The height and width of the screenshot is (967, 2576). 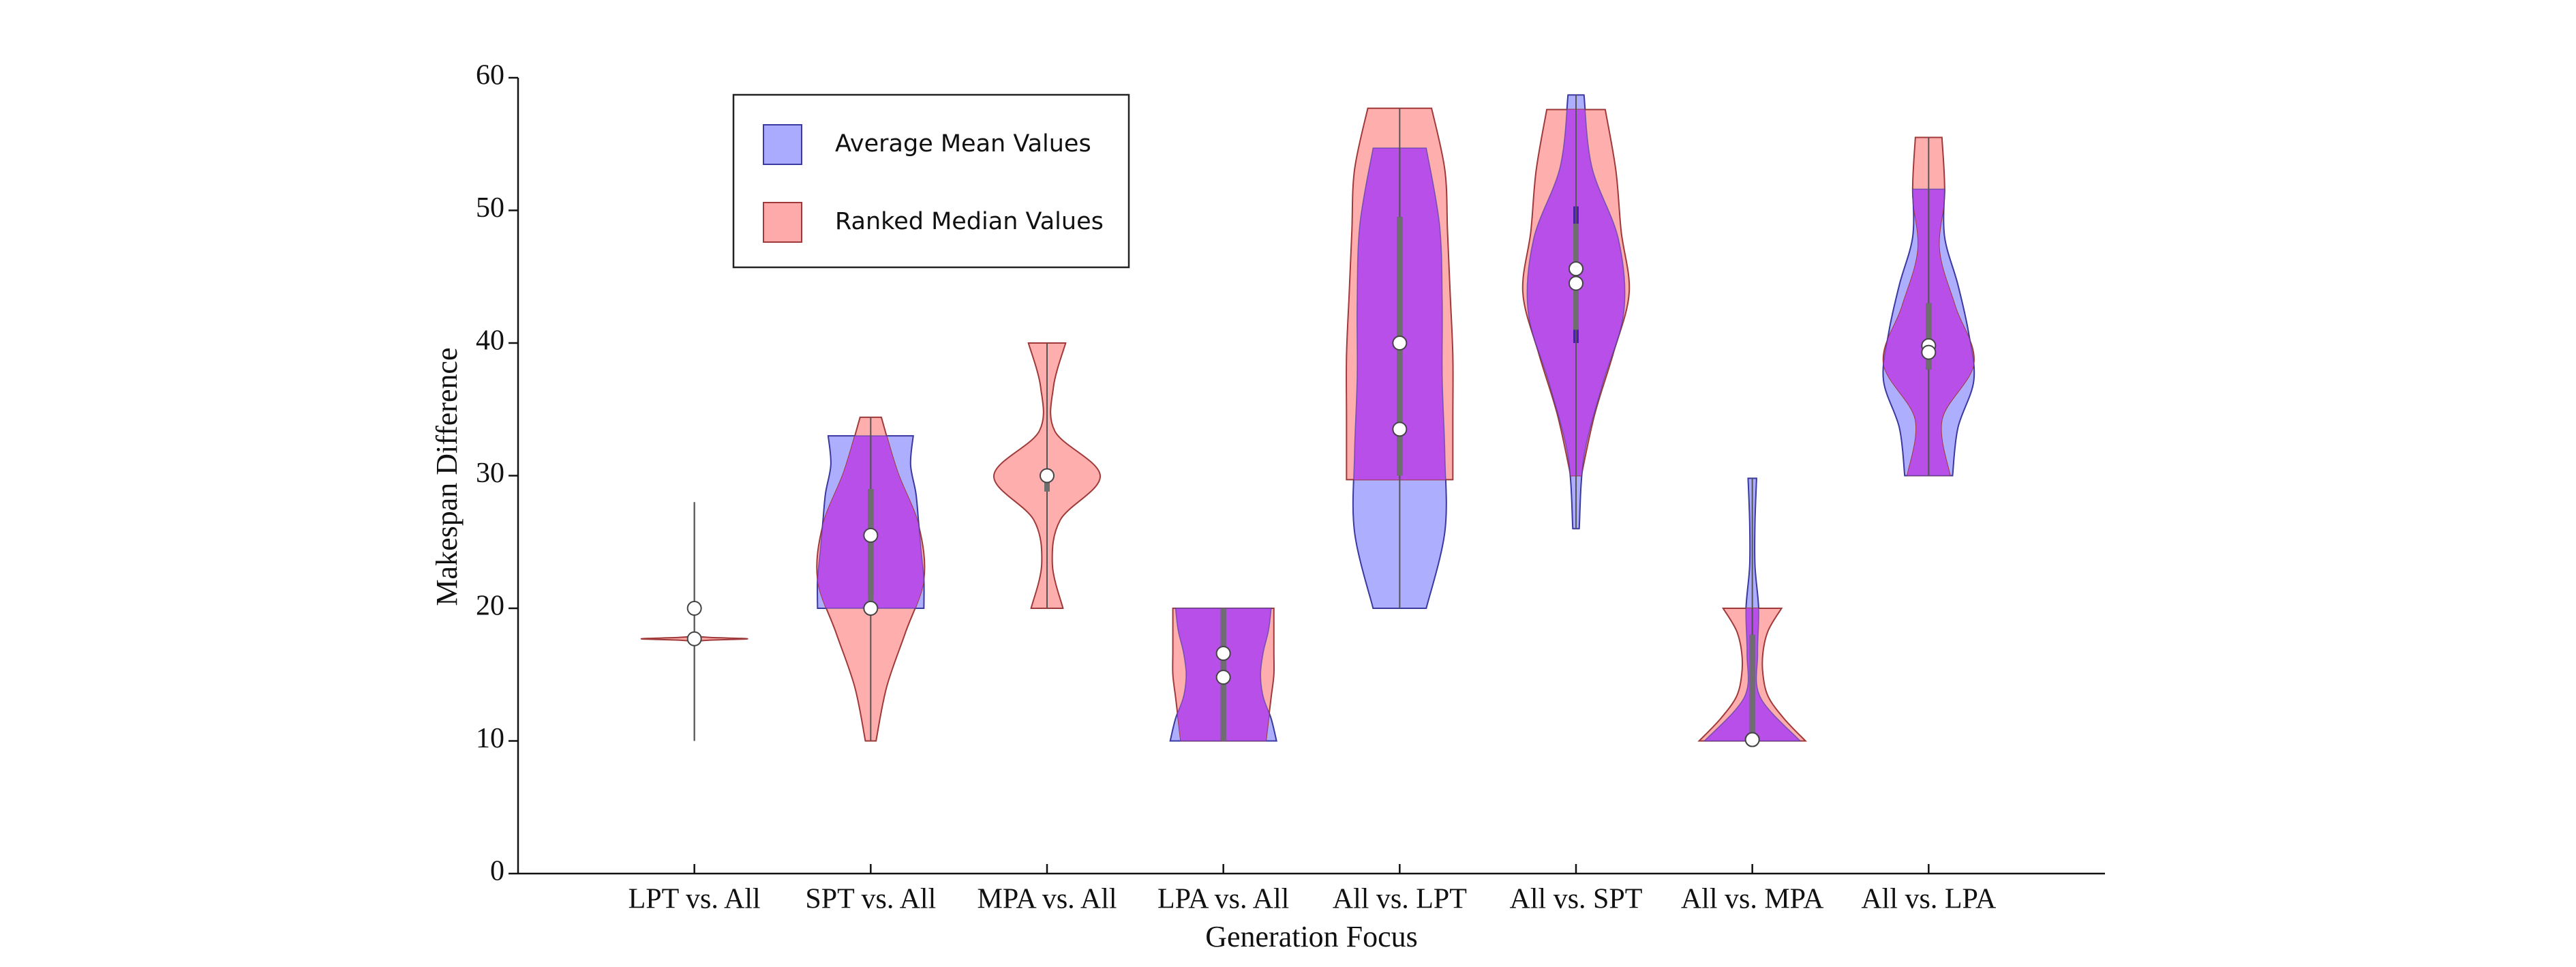 What do you see at coordinates (490, 208) in the screenshot?
I see `y-tick-label: 50` at bounding box center [490, 208].